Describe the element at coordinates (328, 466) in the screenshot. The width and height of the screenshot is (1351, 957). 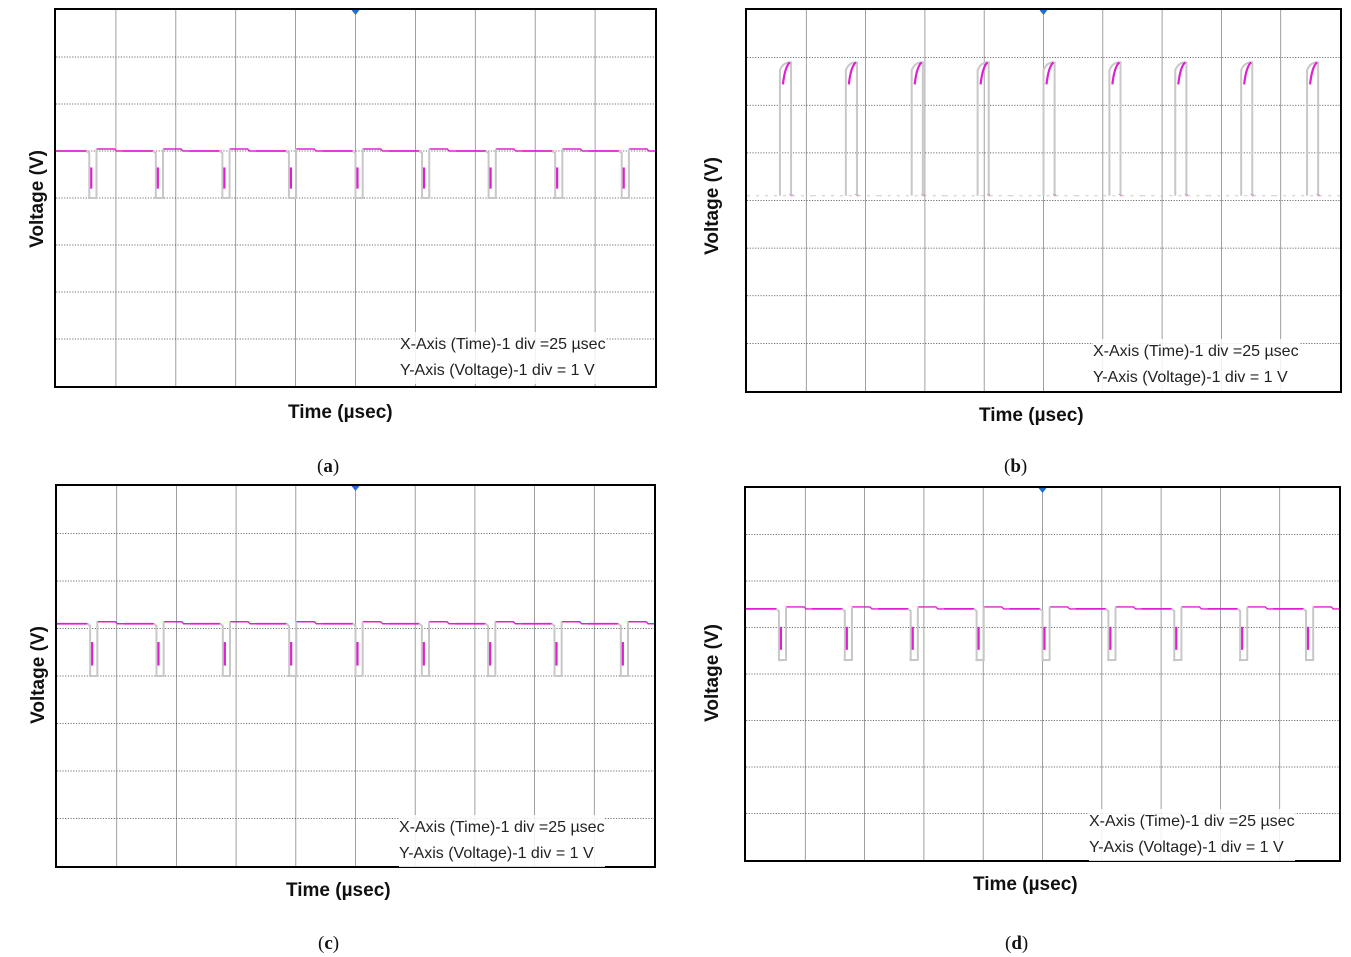
I see `panel-caption: (a)` at that location.